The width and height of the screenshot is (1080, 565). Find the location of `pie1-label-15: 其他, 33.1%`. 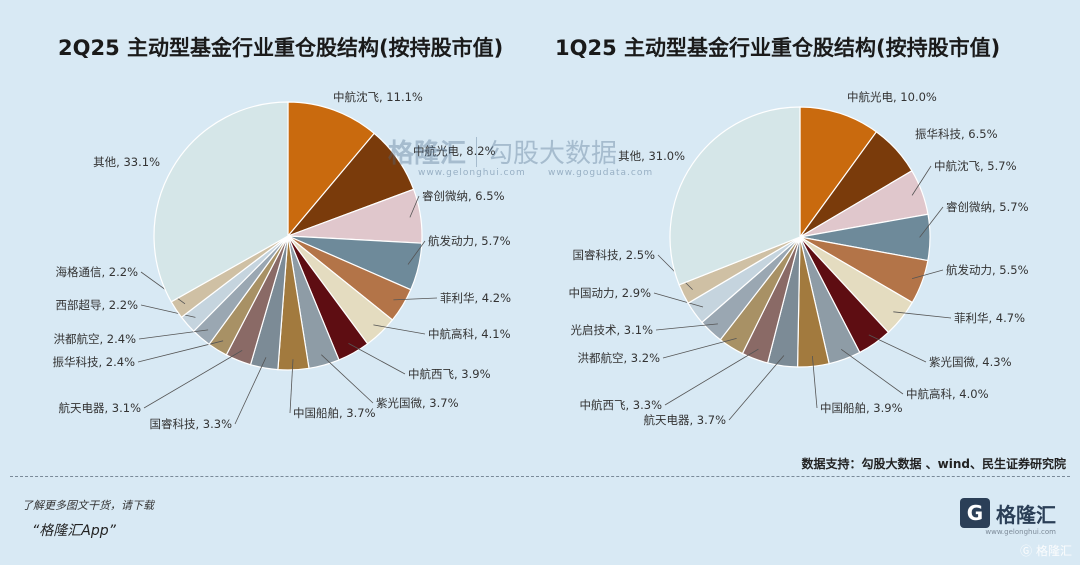

pie1-label-15: 其他, 33.1% is located at coordinates (126, 162).